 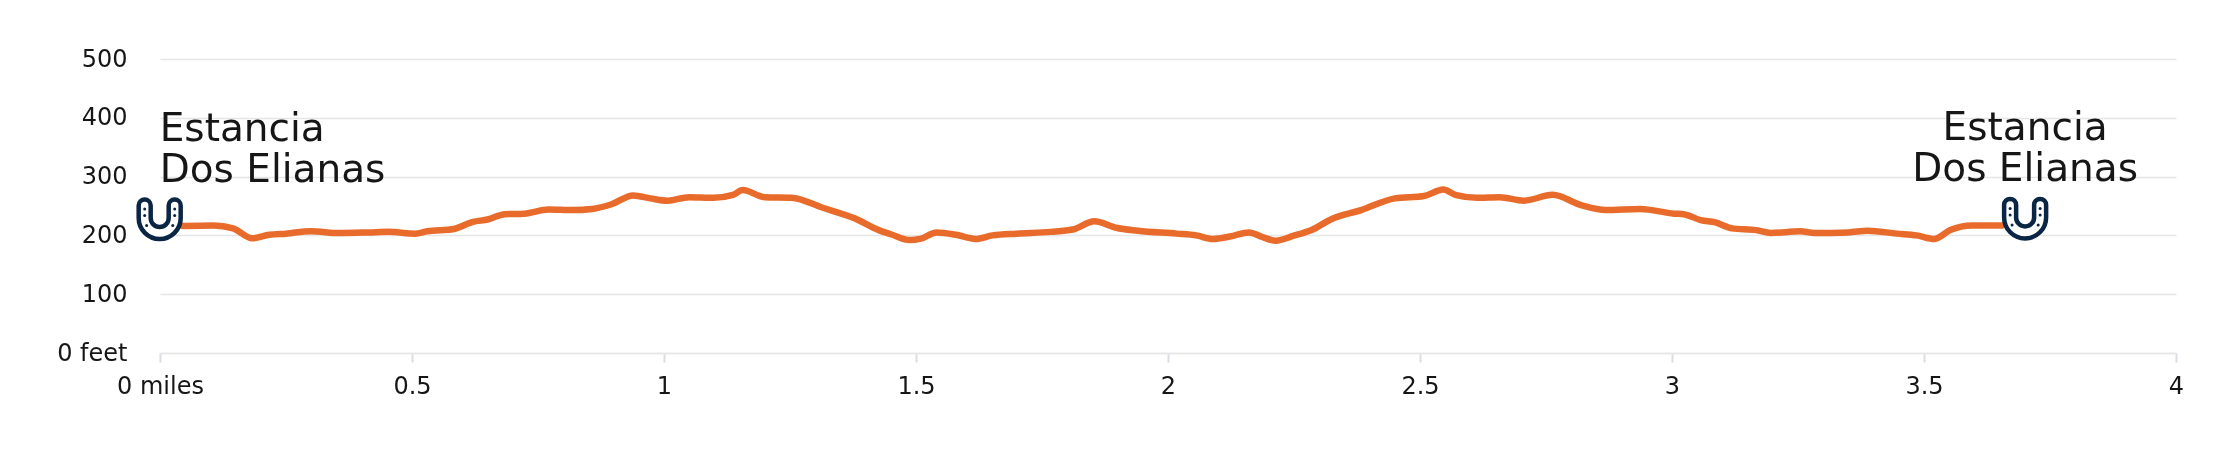 What do you see at coordinates (1168, 385) in the screenshot?
I see `x-tick-label: 2` at bounding box center [1168, 385].